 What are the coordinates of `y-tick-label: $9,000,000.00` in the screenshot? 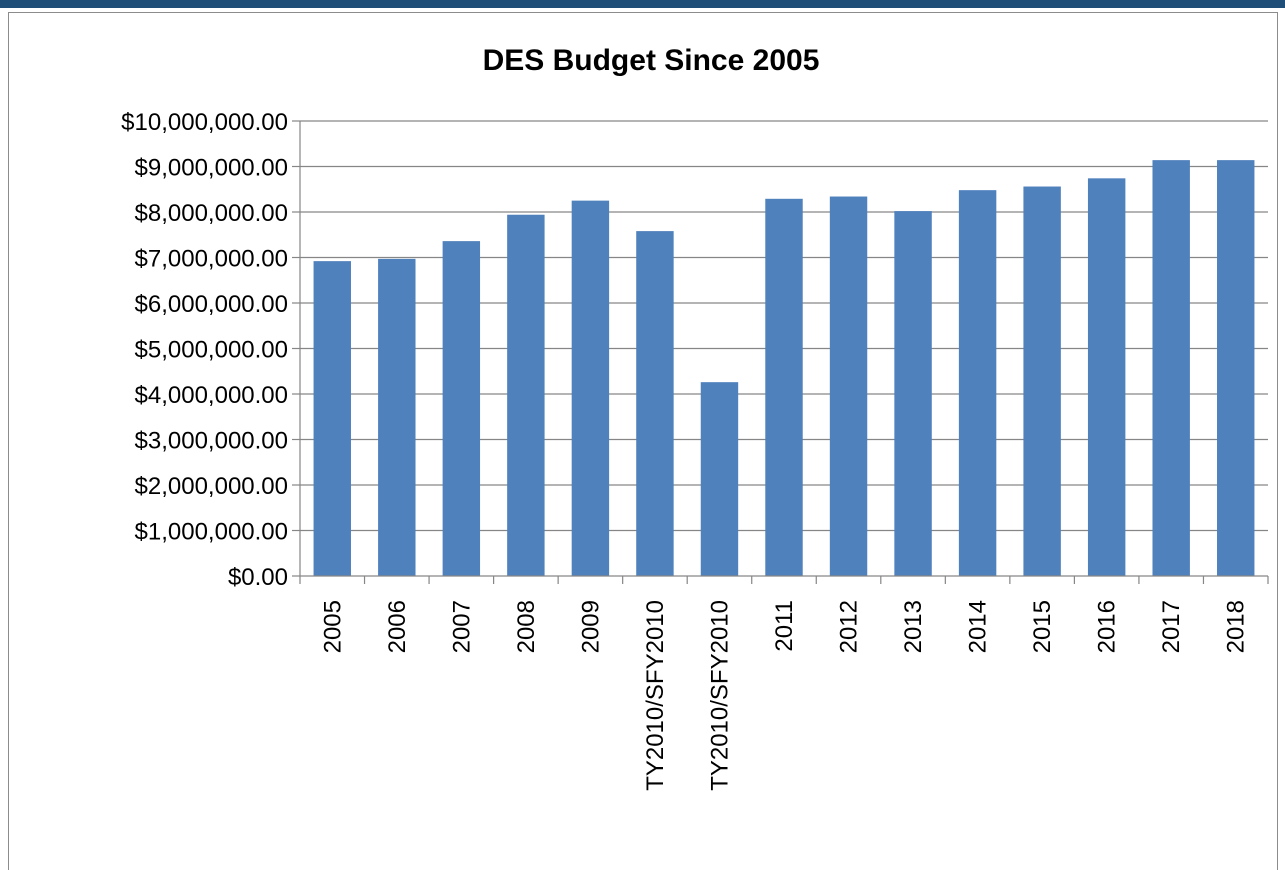 It's located at (211, 168).